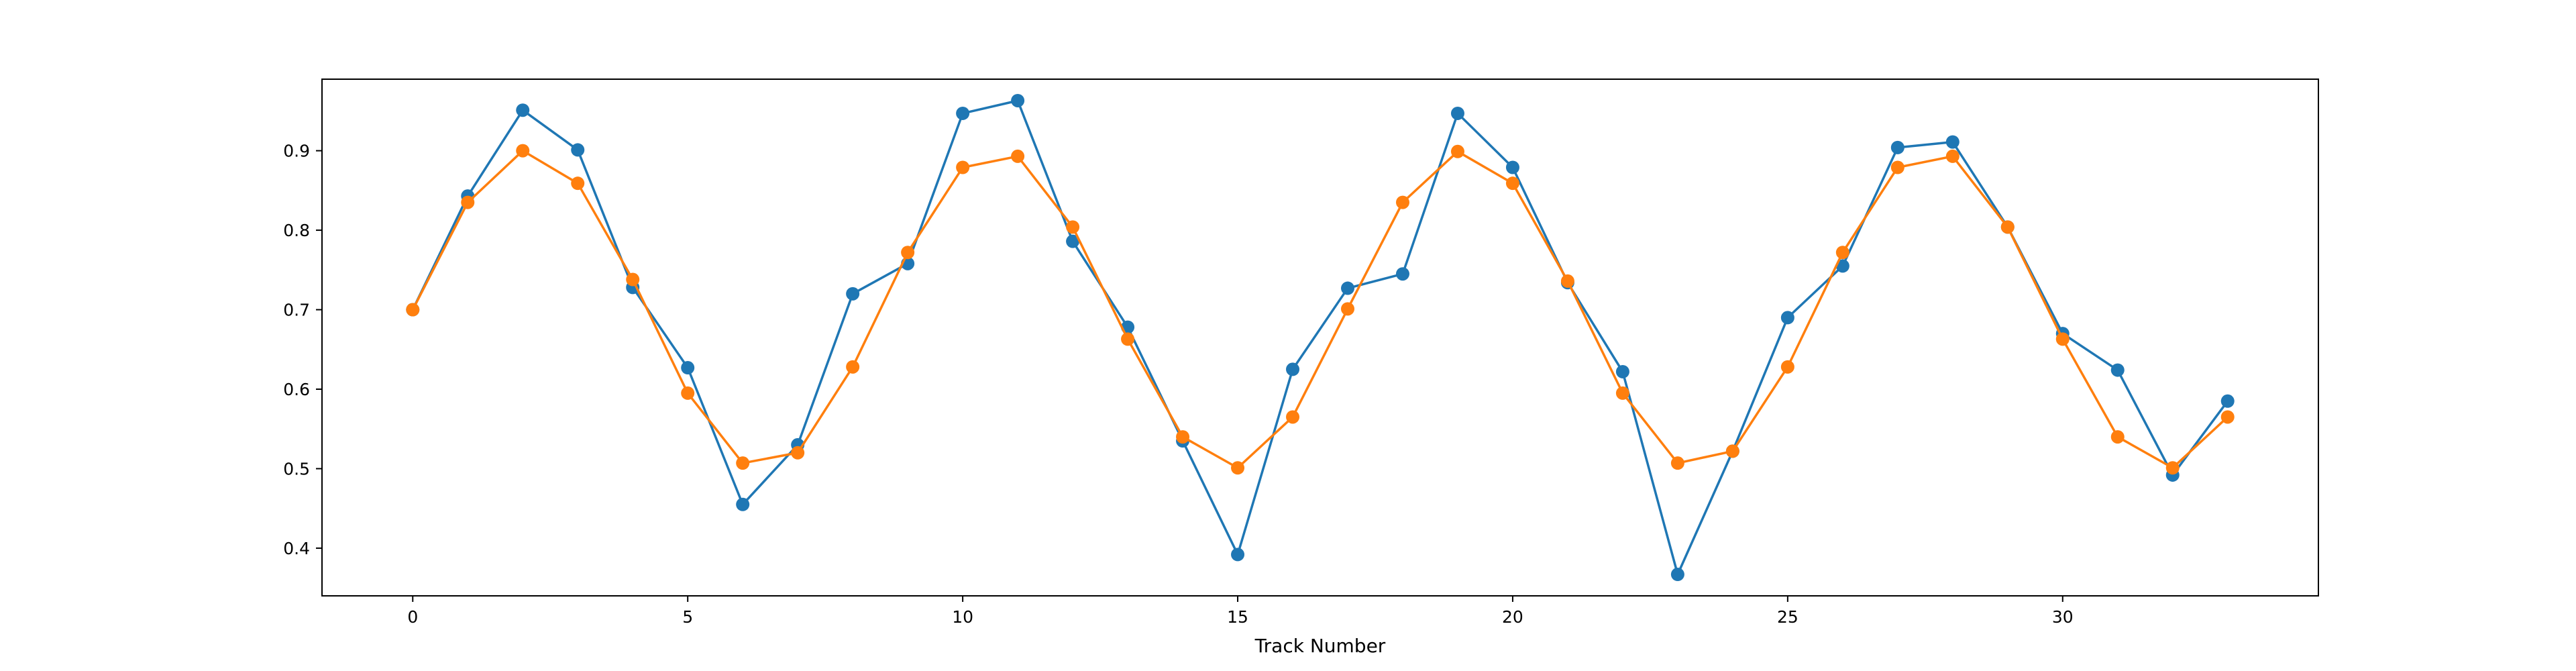 The height and width of the screenshot is (671, 2576). What do you see at coordinates (1237, 617) in the screenshot?
I see `x-tick-label: 15` at bounding box center [1237, 617].